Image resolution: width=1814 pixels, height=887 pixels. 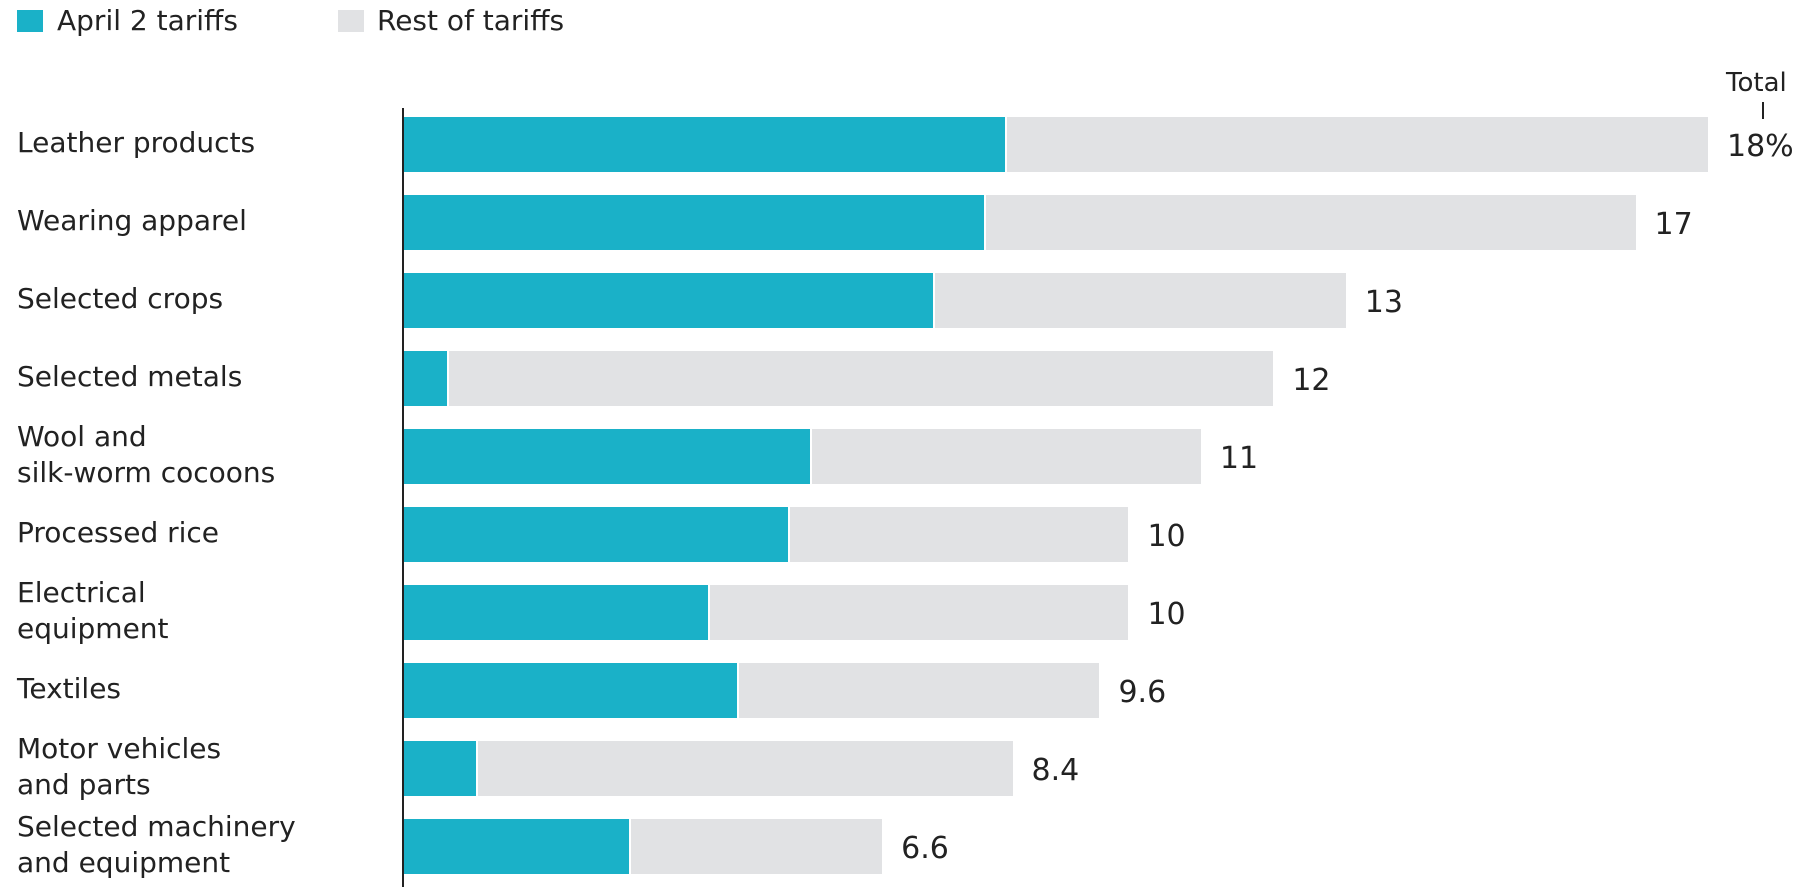 What do you see at coordinates (1239, 458) in the screenshot?
I see `value-label-wool-and-silk-worm-cocoons: 11` at bounding box center [1239, 458].